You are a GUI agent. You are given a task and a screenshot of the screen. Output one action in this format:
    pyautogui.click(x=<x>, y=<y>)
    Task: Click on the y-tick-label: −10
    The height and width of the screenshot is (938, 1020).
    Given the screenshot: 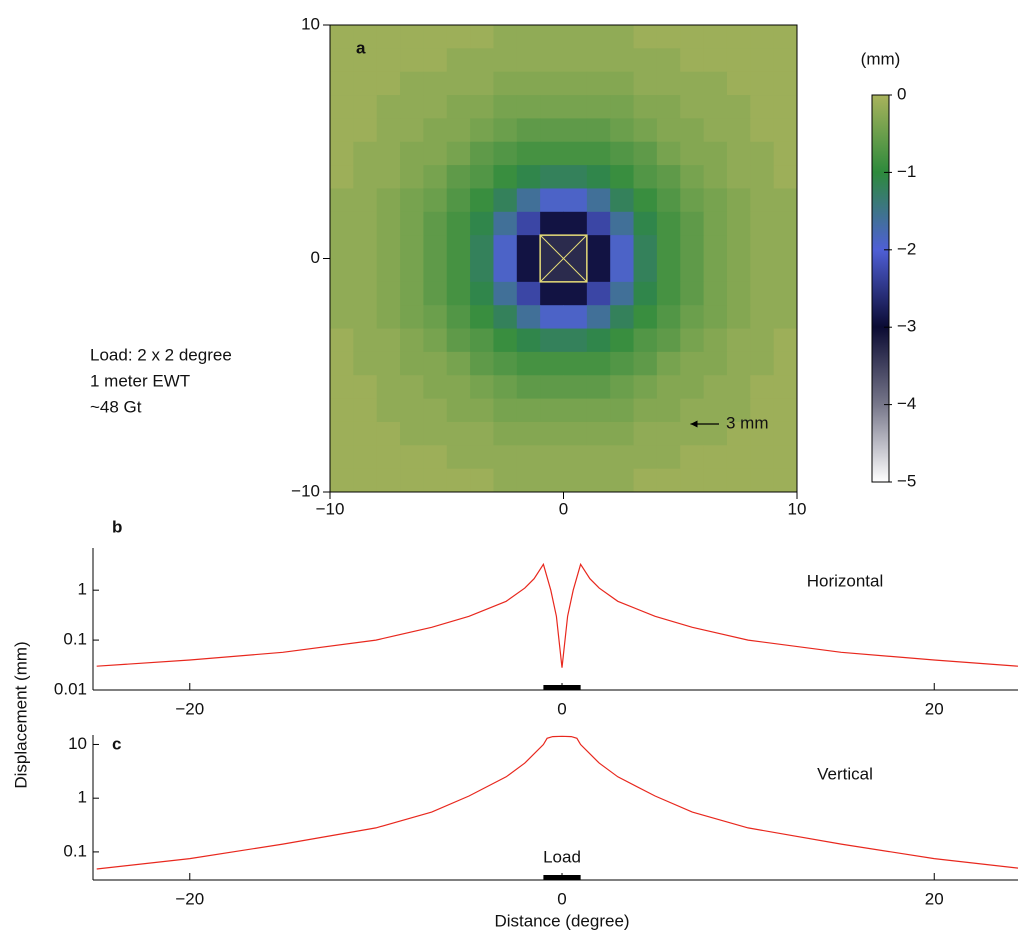 What is the action you would take?
    pyautogui.click(x=305, y=490)
    